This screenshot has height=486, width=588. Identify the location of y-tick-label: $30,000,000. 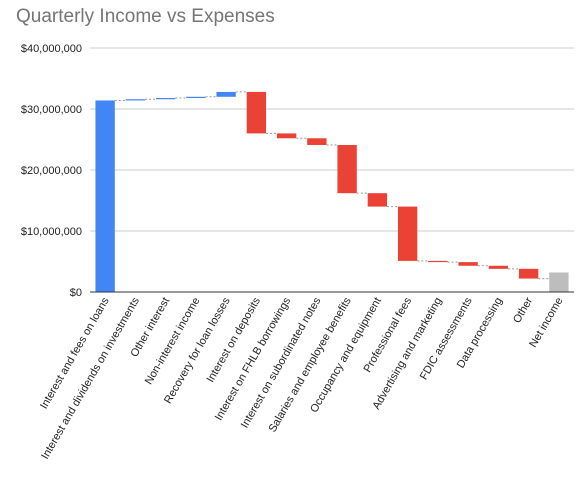
(51, 110).